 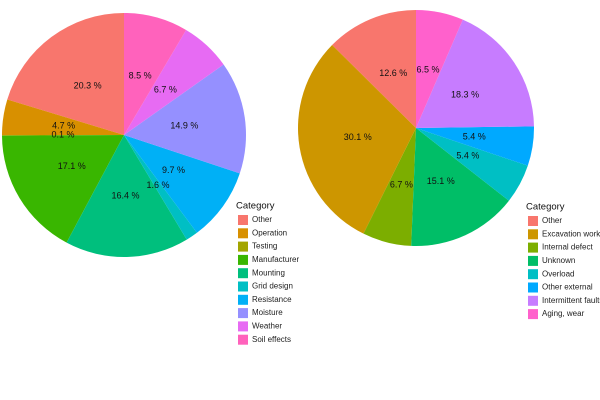 I want to click on legend-label: Intermittent faults, so click(x=571, y=300).